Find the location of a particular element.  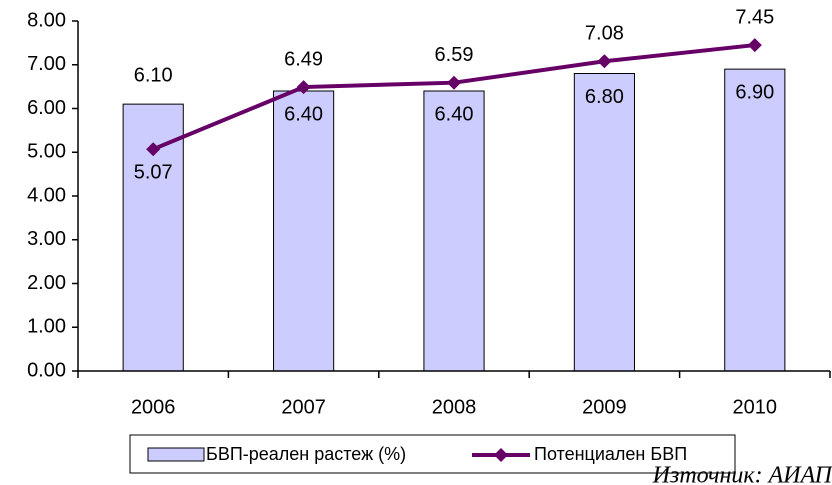

y-tick-label: 5.00 is located at coordinates (46, 152).